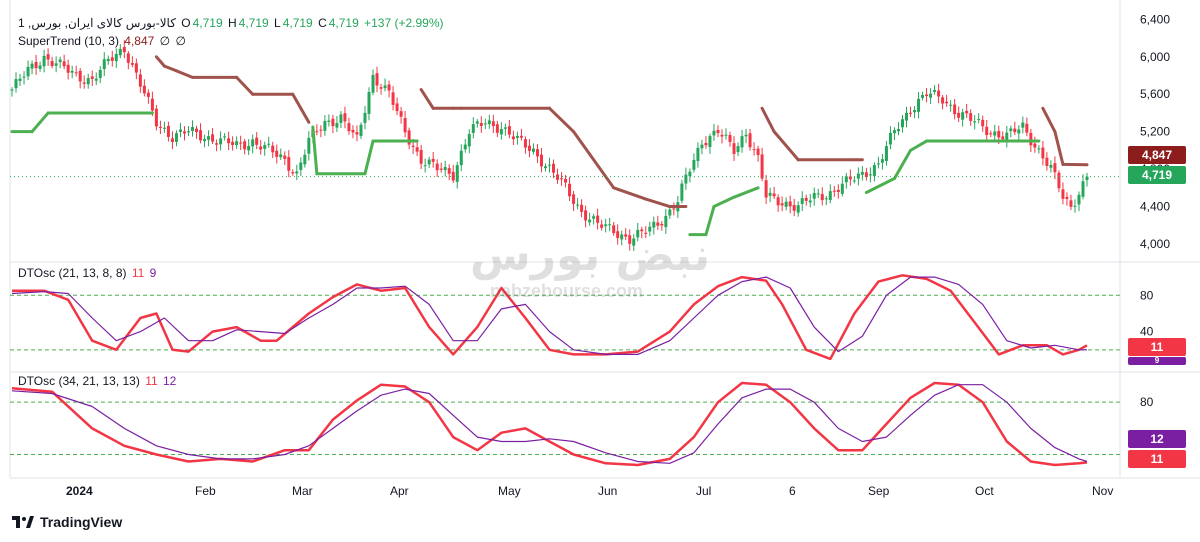 The width and height of the screenshot is (1200, 542). I want to click on osc-tick-label: 40, so click(1147, 332).